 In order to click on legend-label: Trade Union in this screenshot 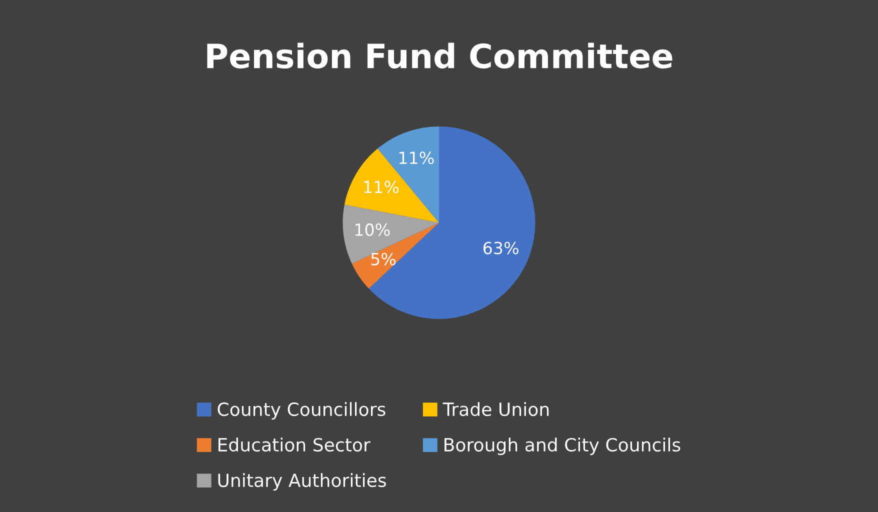, I will do `click(495, 409)`.